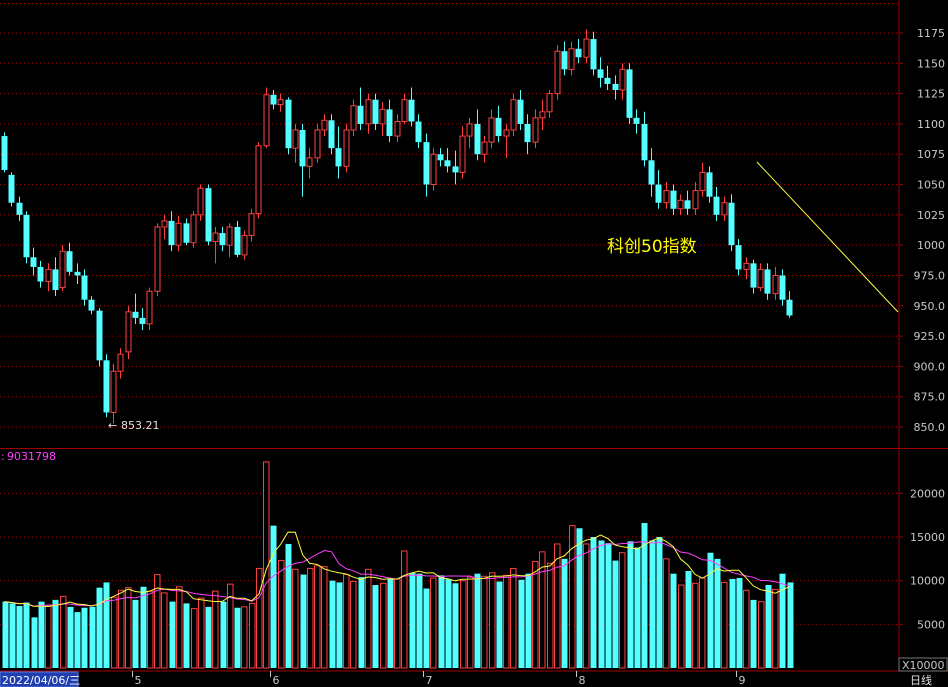 This screenshot has width=948, height=687. Describe the element at coordinates (474, 672) in the screenshot. I see `bottom-bar: 2022/04/06/三 5 6 7 8 9 日线 X10000` at that location.